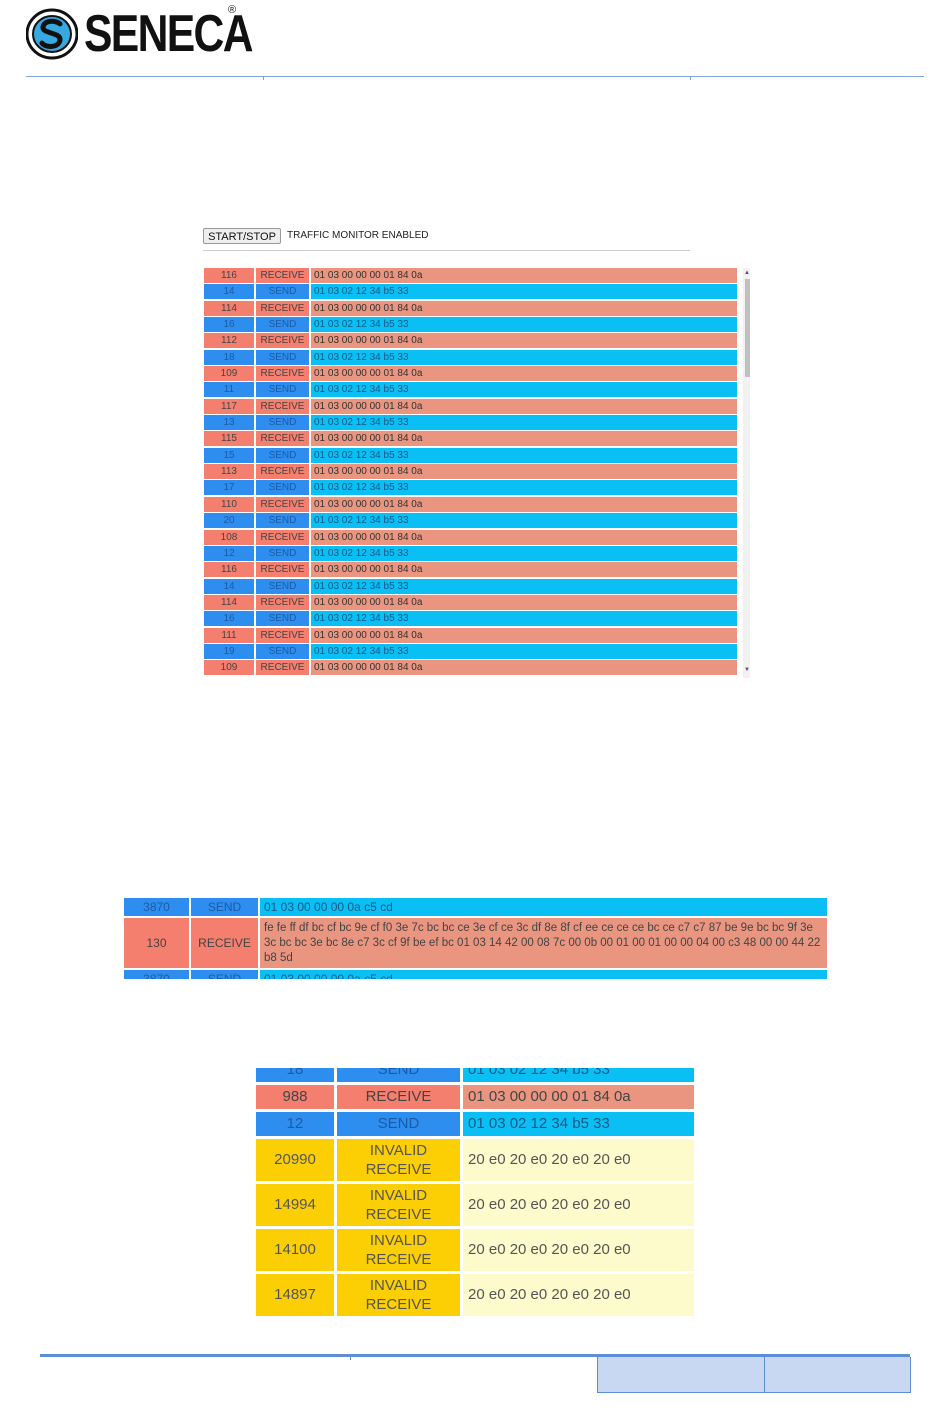 This screenshot has height=1408, width=950. What do you see at coordinates (746, 473) in the screenshot?
I see `monitor-scrollbar` at bounding box center [746, 473].